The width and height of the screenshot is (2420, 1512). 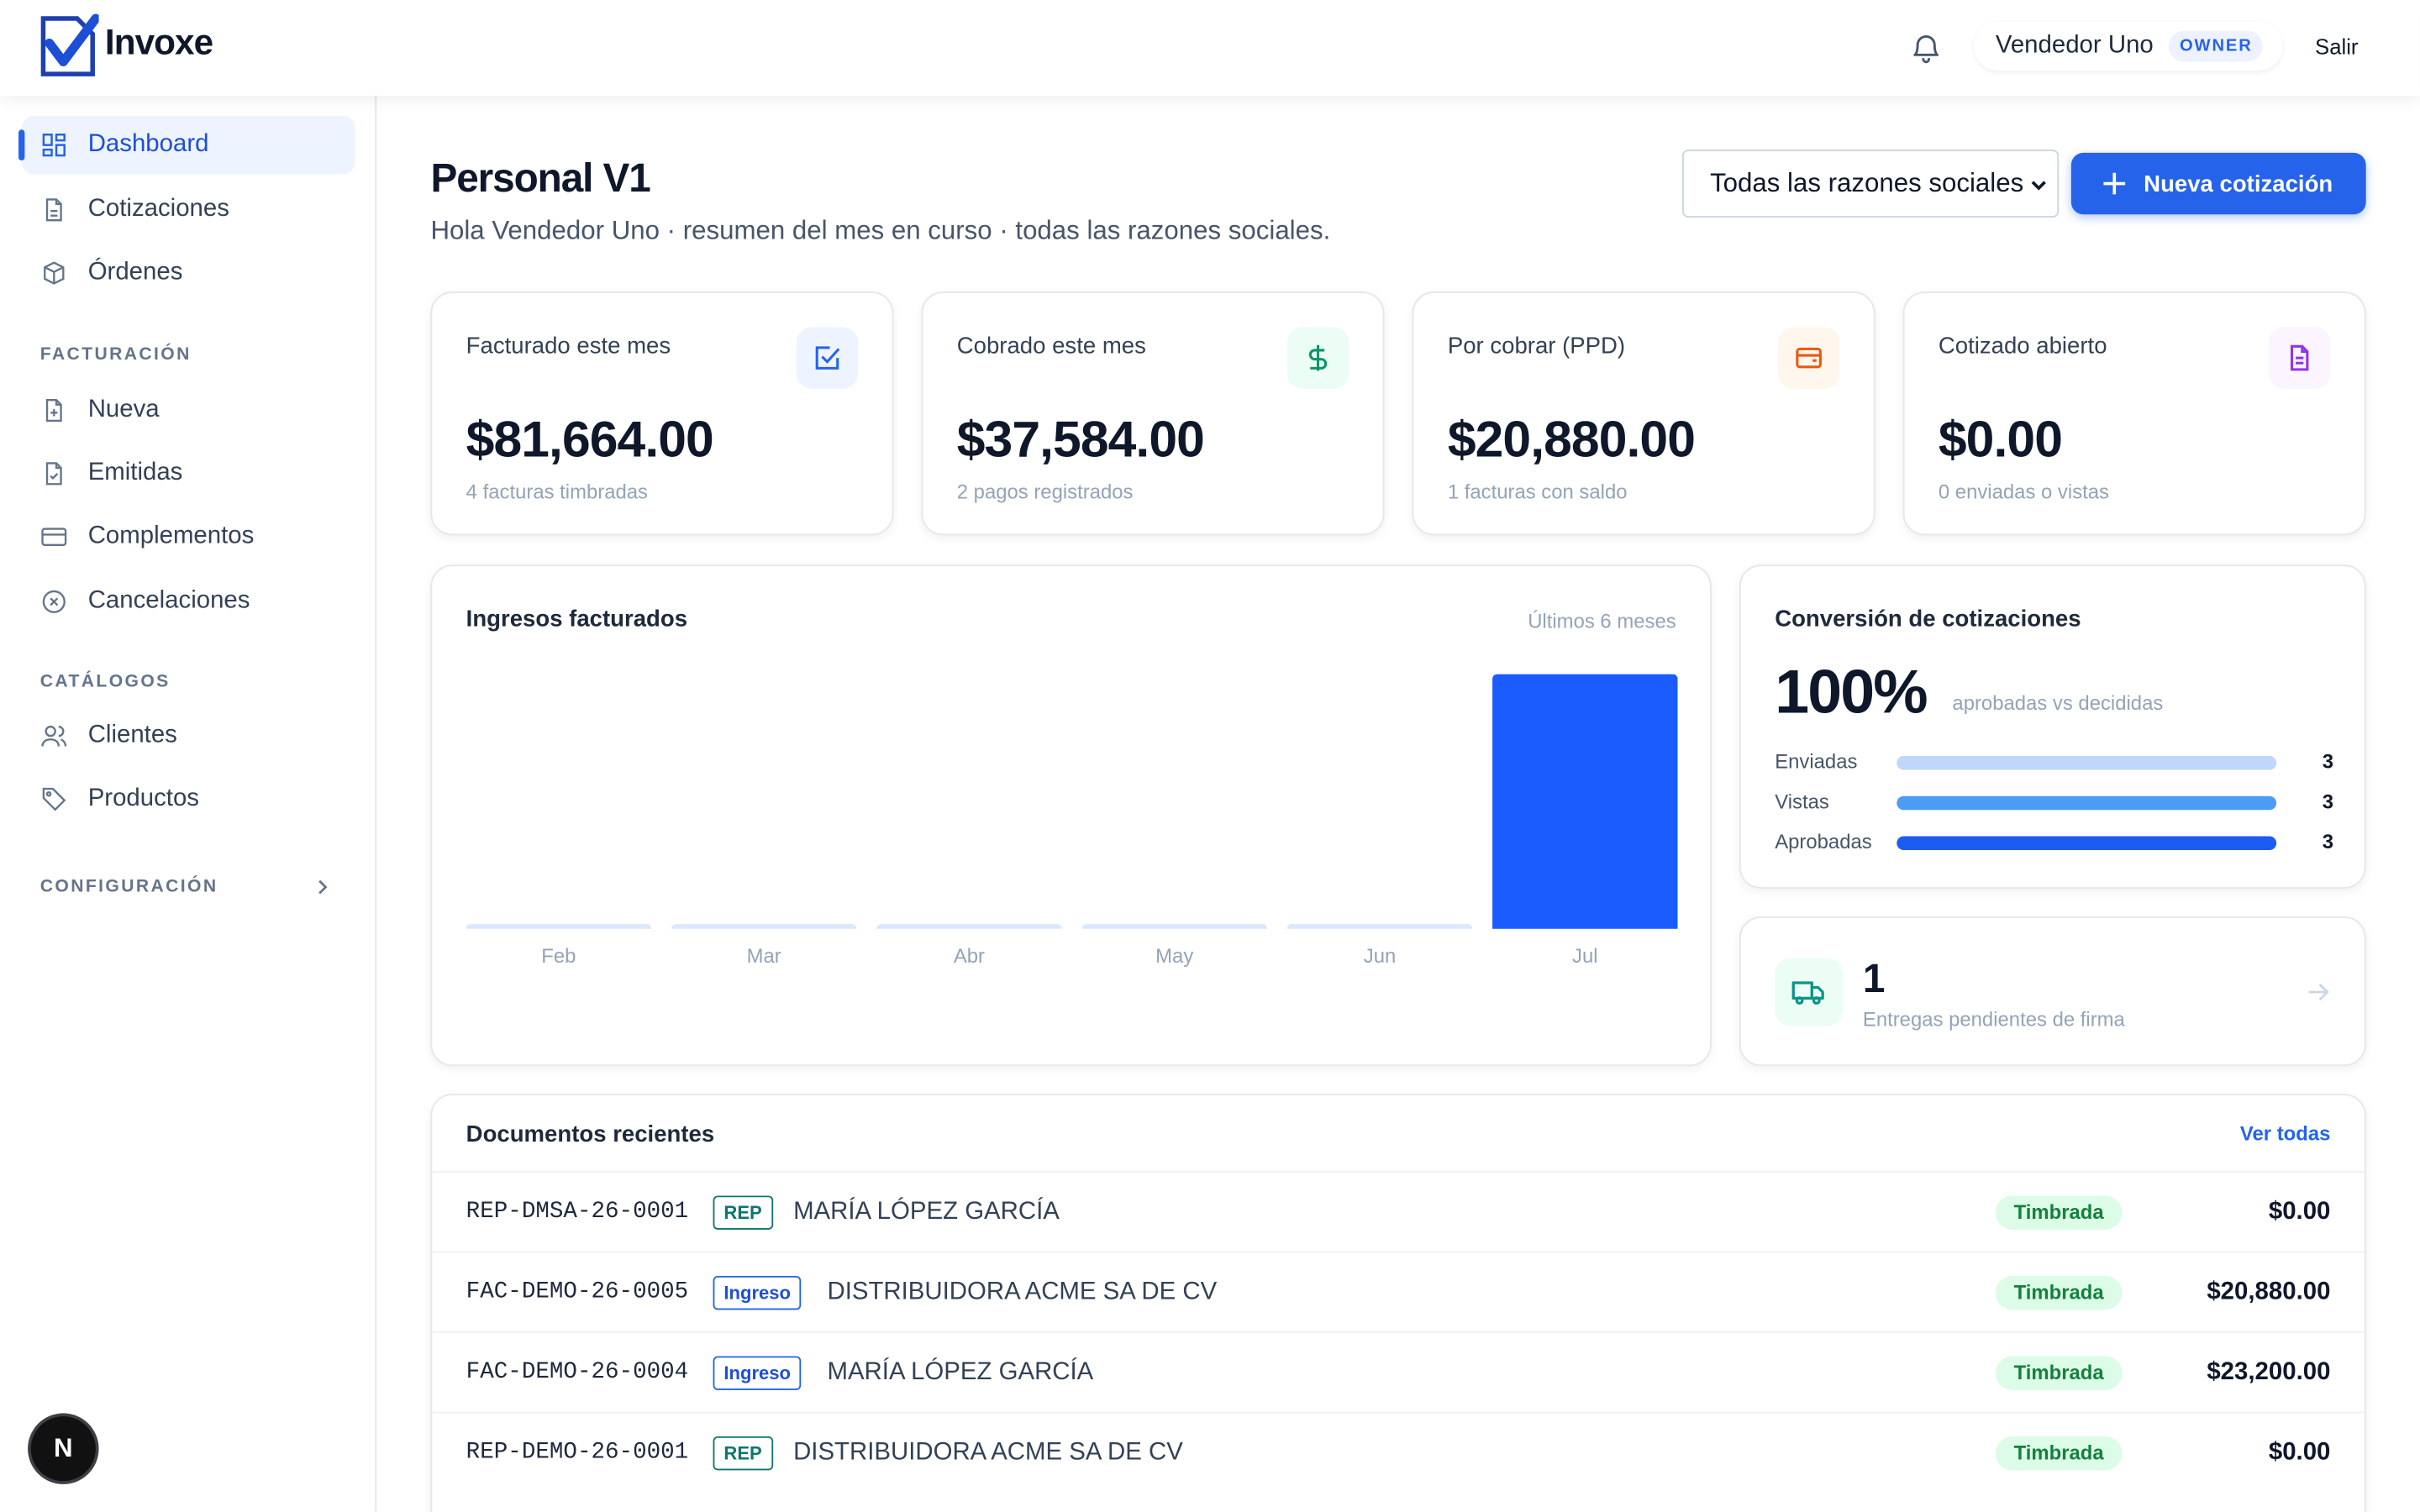 What do you see at coordinates (143, 798) in the screenshot?
I see `sidebar-item-label: Productos` at bounding box center [143, 798].